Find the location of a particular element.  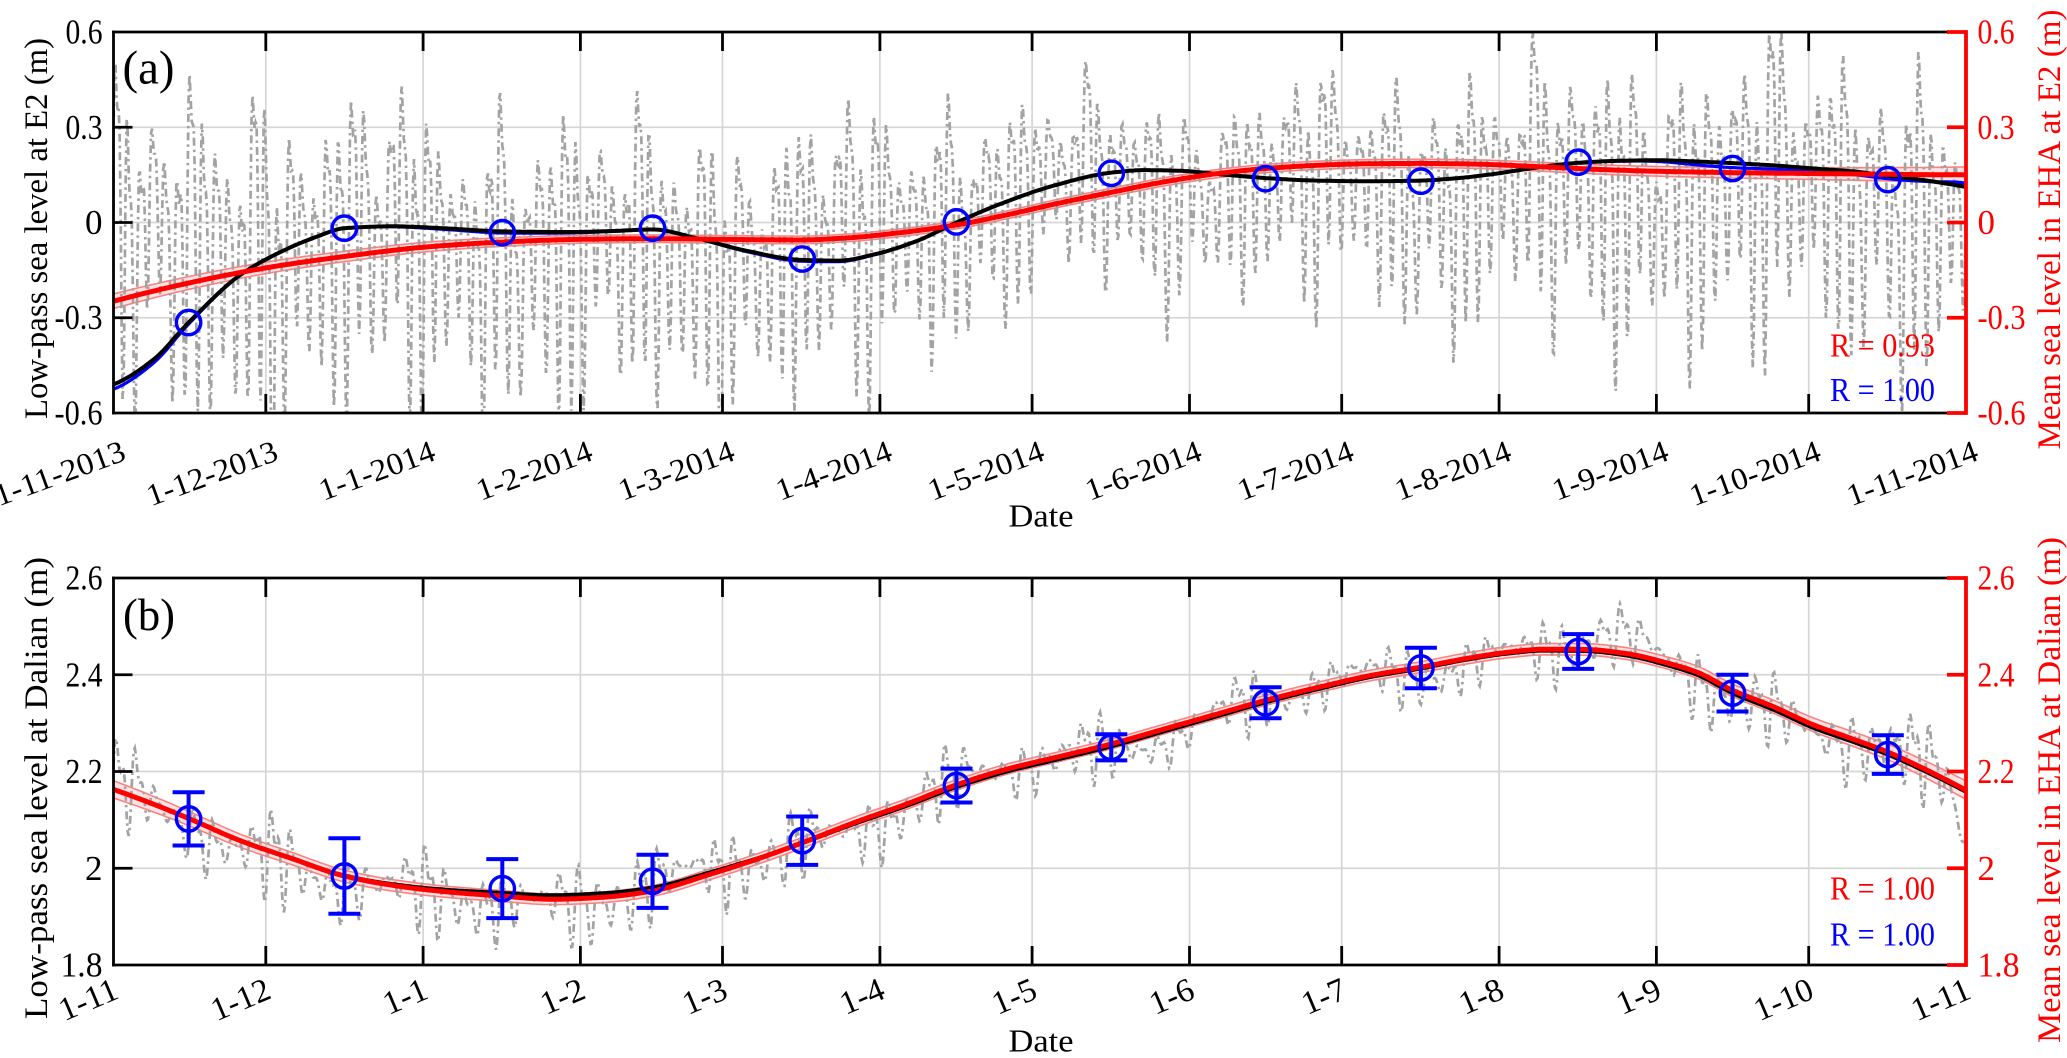

svg-text:Mean sea level in EHA at Dalia: Mean sea level in EHA at Dalian (m) is located at coordinates (2049, 790).